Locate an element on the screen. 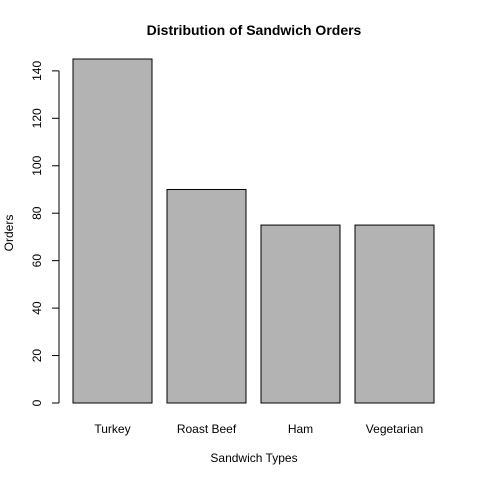  x-tick-label: Roast Beef is located at coordinates (207, 429).